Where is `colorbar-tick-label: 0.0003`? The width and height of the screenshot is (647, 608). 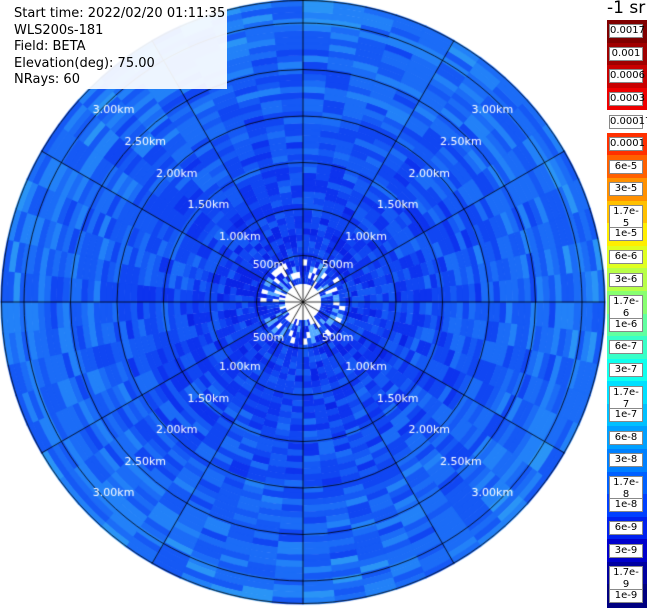 colorbar-tick-label: 0.0003 is located at coordinates (627, 99).